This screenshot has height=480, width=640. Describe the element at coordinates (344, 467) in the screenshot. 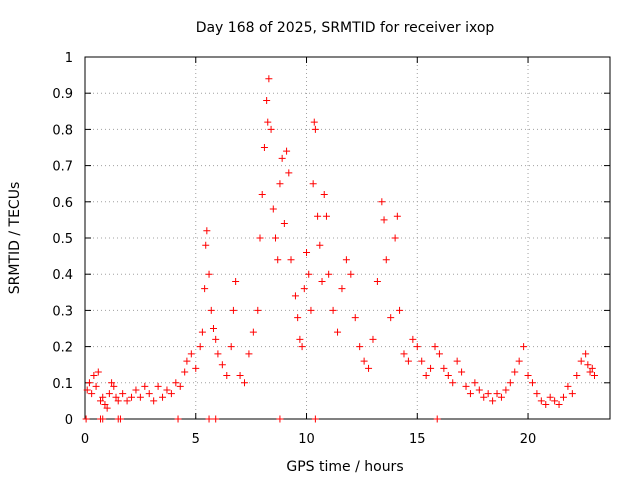

I see `x-axis-label: GPS time / hours` at that location.